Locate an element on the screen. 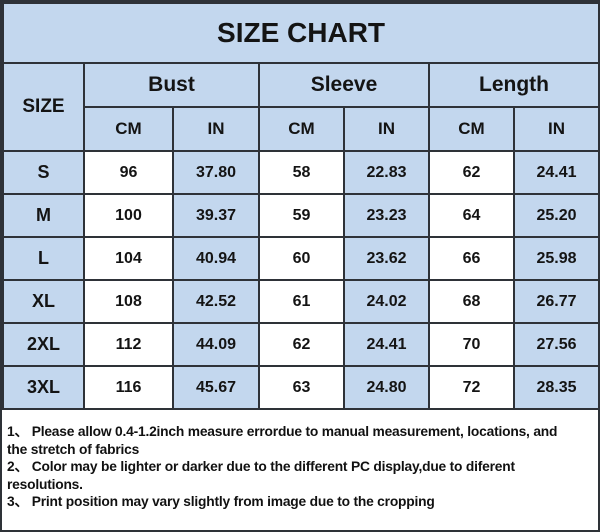 The width and height of the screenshot is (600, 532). length-cm-value: 62 is located at coordinates (471, 172).